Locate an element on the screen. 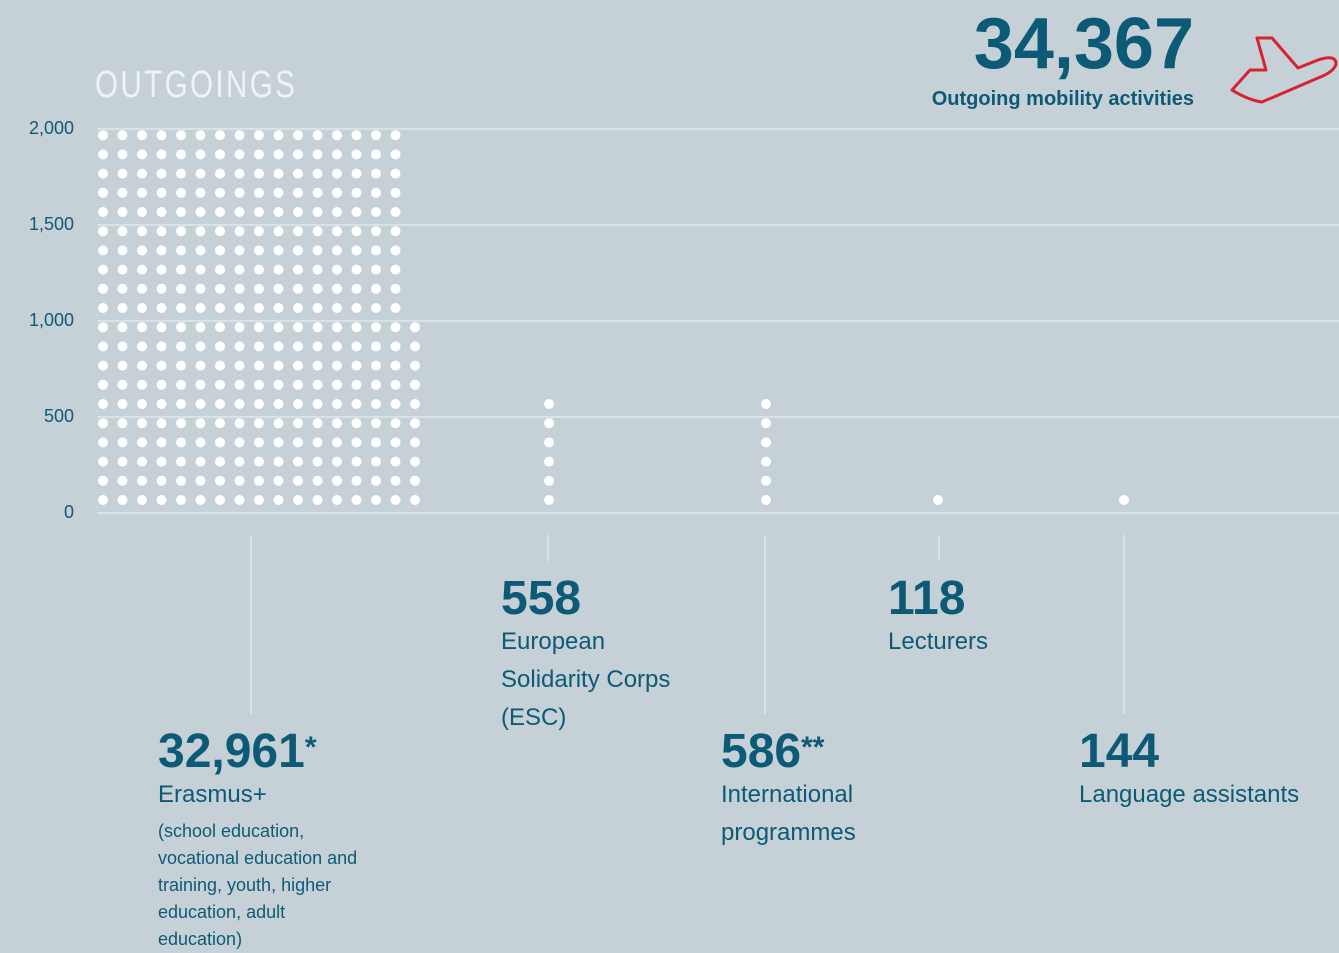 The image size is (1339, 953). value-label: 118 is located at coordinates (1018, 599).